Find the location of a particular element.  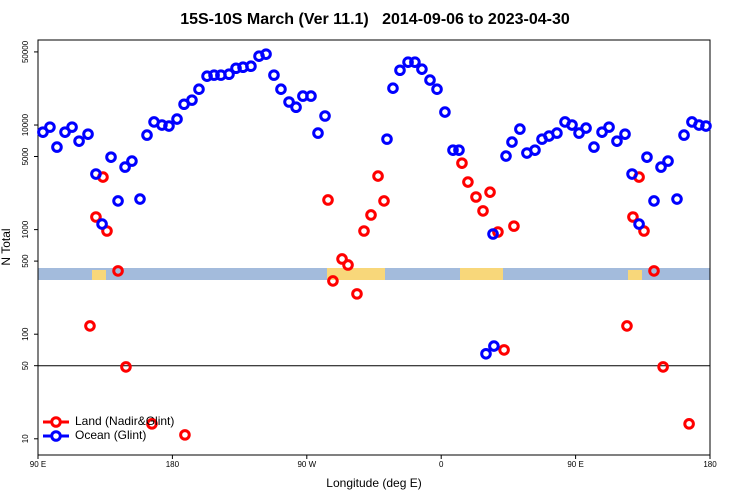

y-tick-label: 500 is located at coordinates (25, 261).